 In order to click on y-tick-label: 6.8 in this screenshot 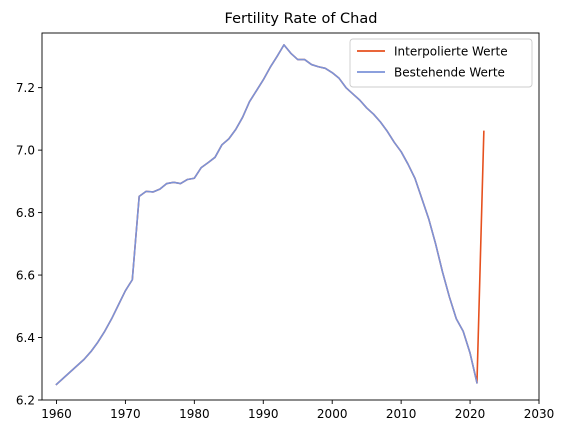, I will do `click(25, 213)`.